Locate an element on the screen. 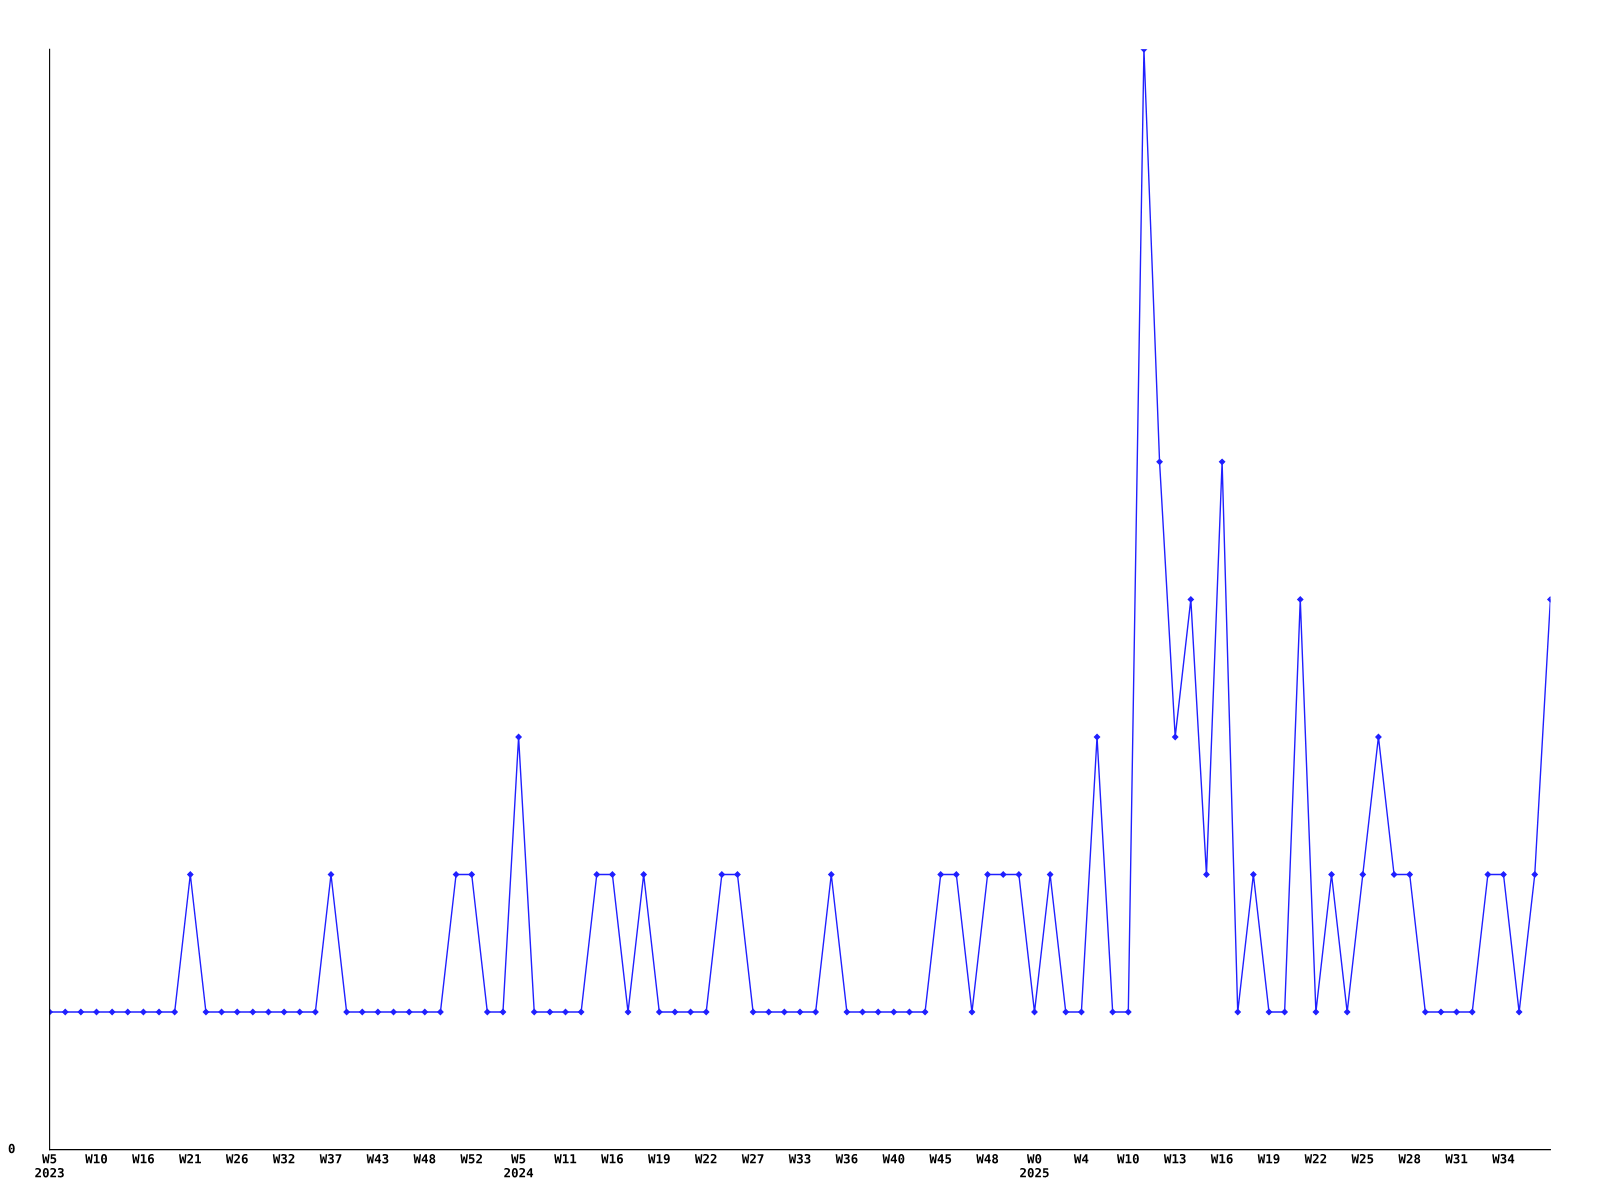 Image resolution: width=1600 pixels, height=1200 pixels. x-tick-label: W25 is located at coordinates (1362, 1158).